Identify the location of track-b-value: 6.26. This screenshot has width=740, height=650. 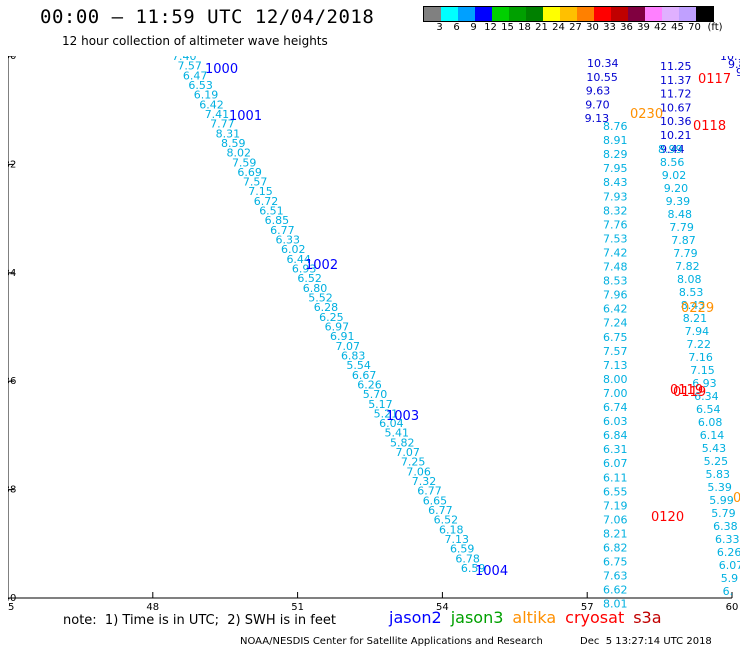
(728, 552).